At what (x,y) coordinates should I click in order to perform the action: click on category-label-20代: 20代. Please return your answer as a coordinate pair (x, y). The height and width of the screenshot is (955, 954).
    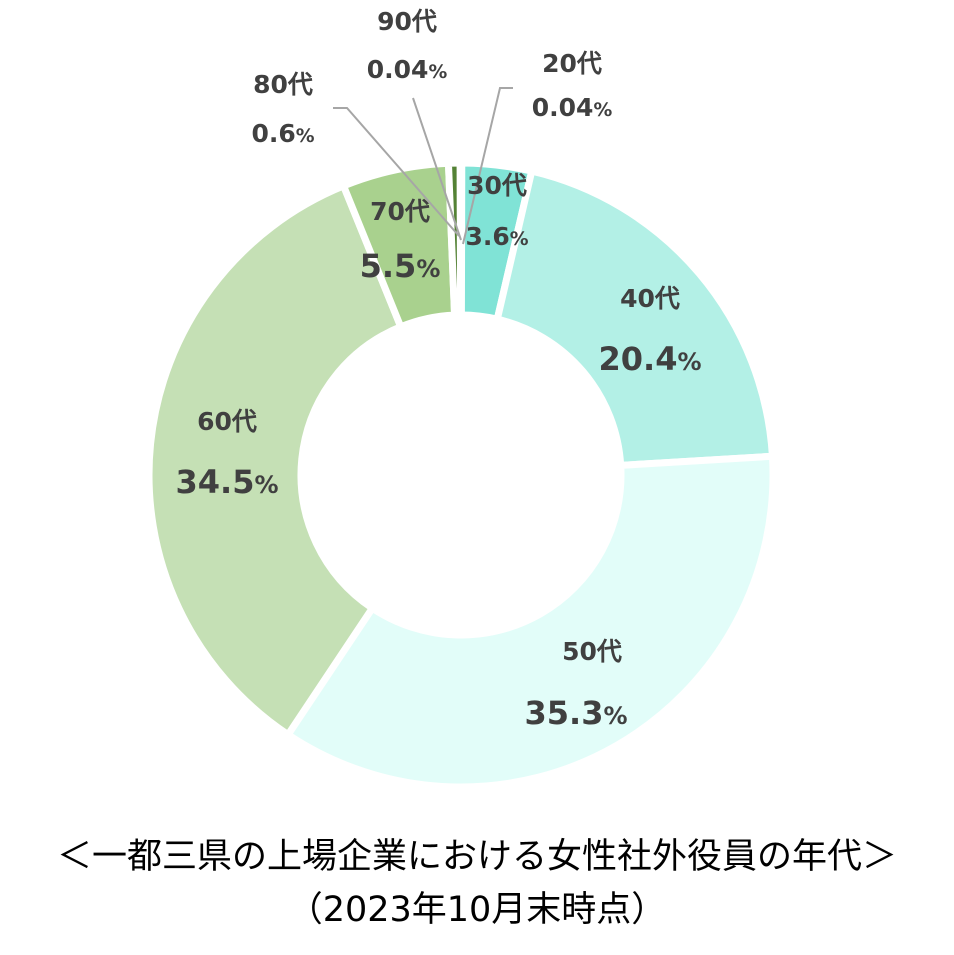
    Looking at the image, I should click on (572, 63).